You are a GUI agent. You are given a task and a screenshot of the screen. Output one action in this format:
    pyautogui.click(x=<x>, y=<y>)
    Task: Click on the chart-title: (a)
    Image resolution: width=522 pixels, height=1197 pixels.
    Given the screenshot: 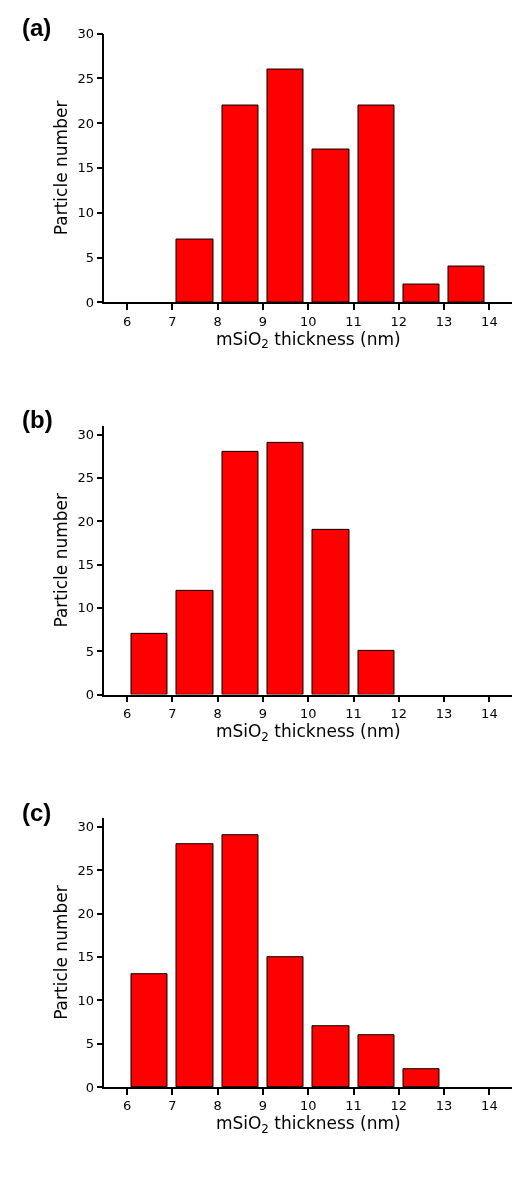 What is the action you would take?
    pyautogui.click(x=37, y=27)
    